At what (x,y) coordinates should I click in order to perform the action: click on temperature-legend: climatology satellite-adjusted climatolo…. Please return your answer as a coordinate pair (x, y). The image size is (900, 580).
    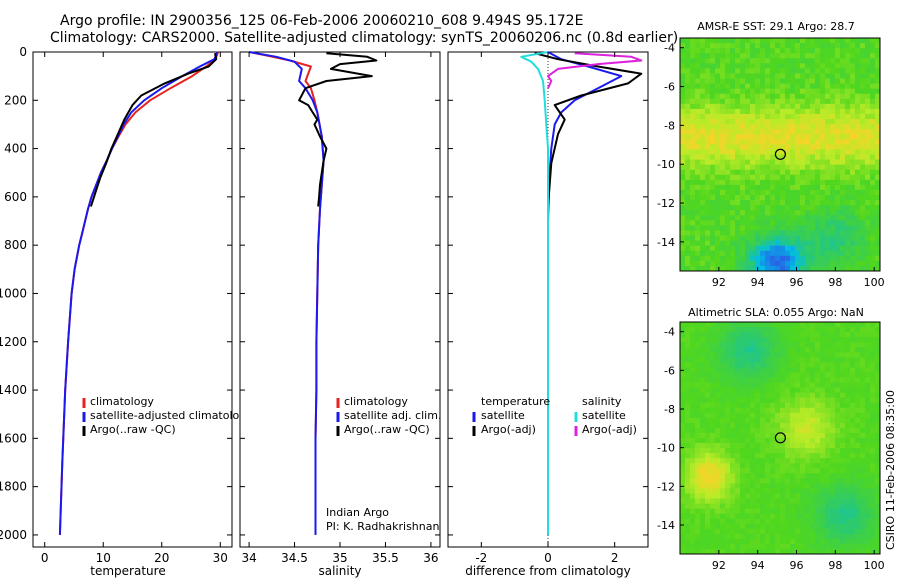
    Looking at the image, I should click on (167, 415).